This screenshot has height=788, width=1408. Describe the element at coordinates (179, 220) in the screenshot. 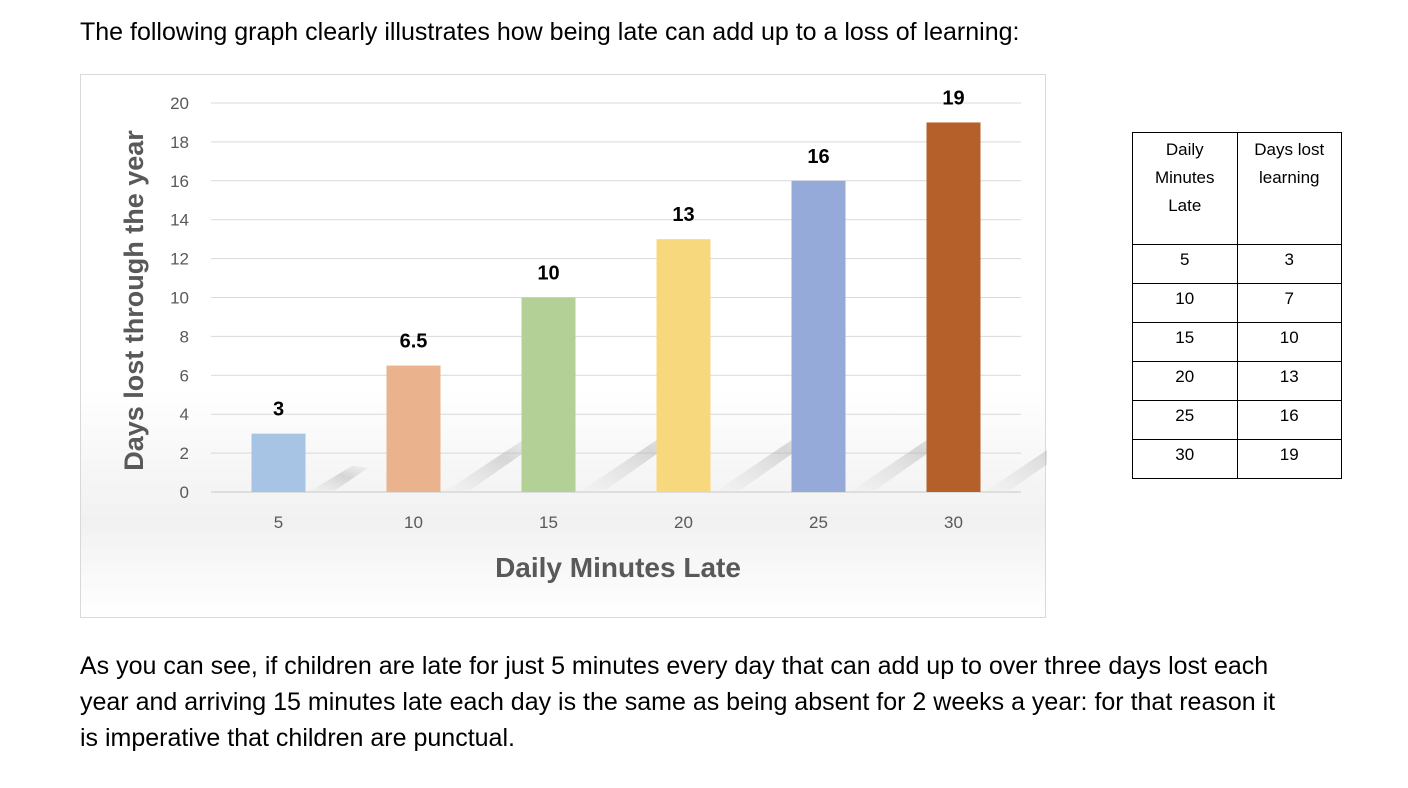

I see `y-tick-label: 14` at that location.